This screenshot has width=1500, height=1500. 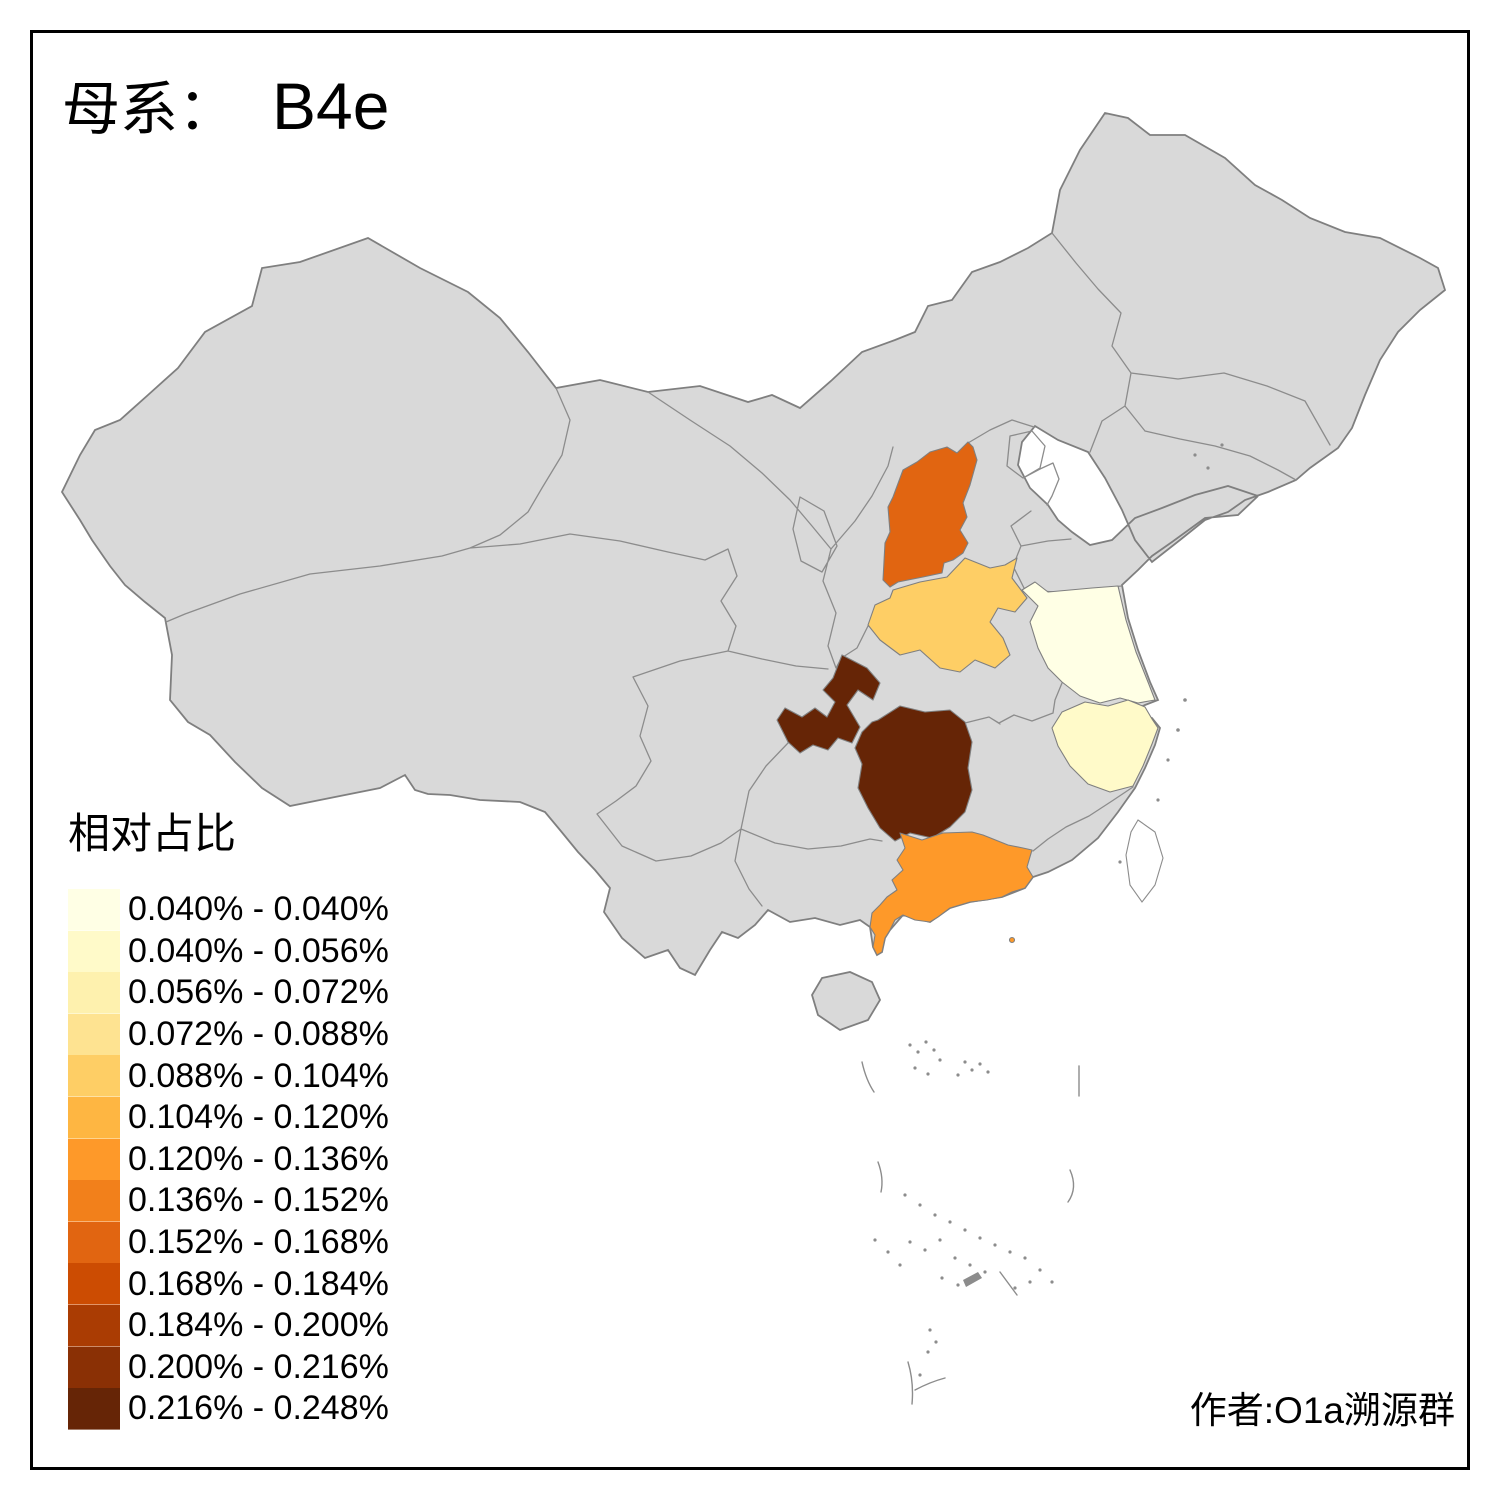 I want to click on province-henan, so click(x=947, y=615).